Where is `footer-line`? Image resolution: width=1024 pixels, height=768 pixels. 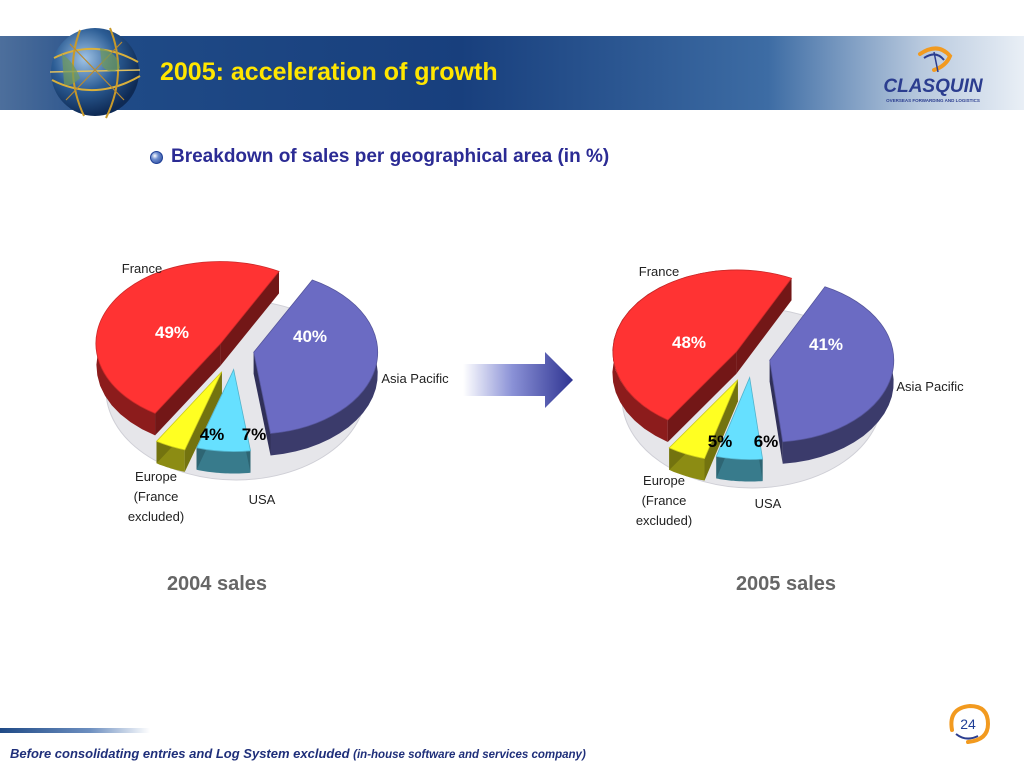 footer-line is located at coordinates (75, 730).